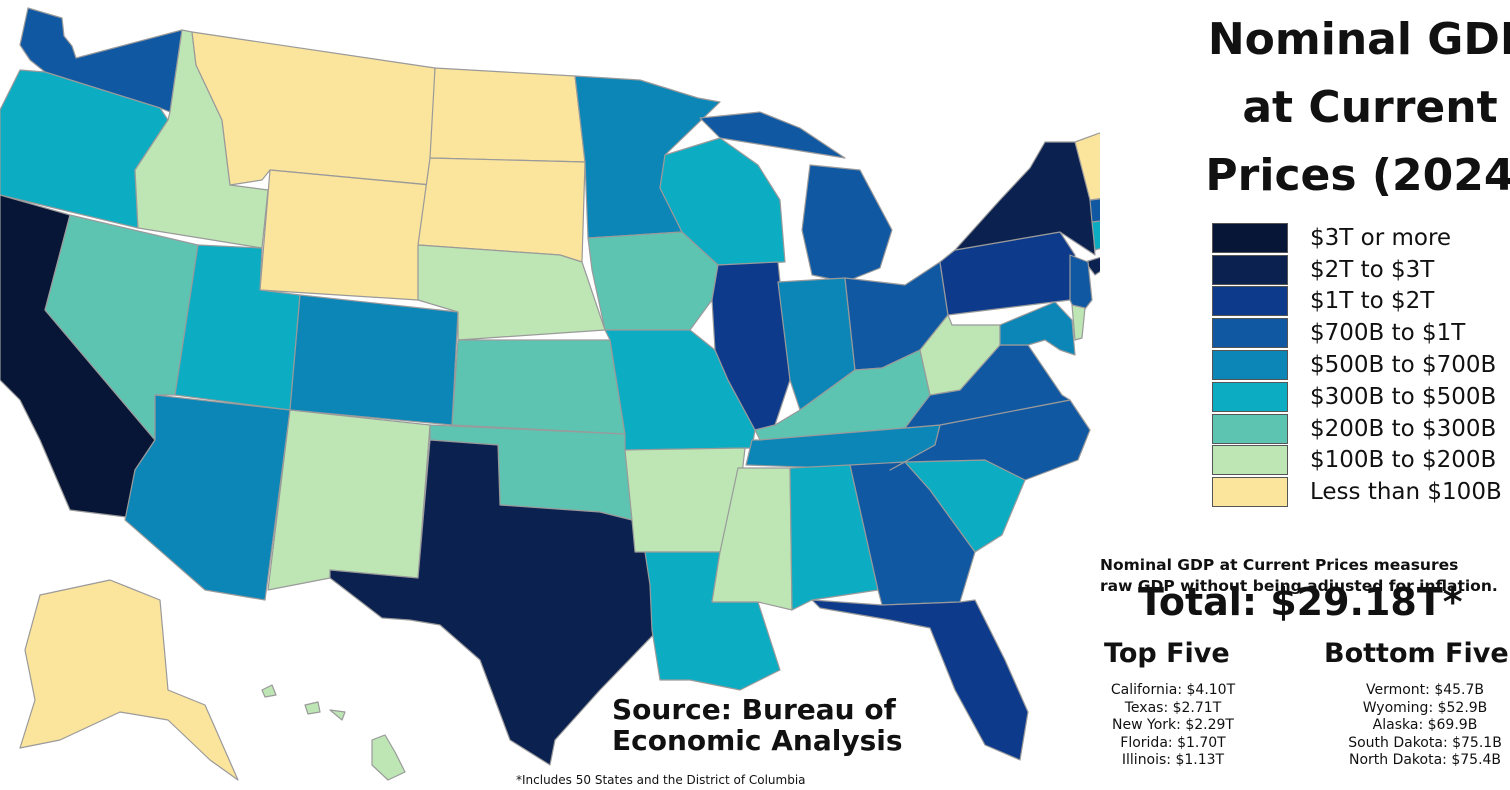 The height and width of the screenshot is (790, 1510). What do you see at coordinates (1425, 707) in the screenshot?
I see `list-item: Wyoming: $52.9B` at bounding box center [1425, 707].